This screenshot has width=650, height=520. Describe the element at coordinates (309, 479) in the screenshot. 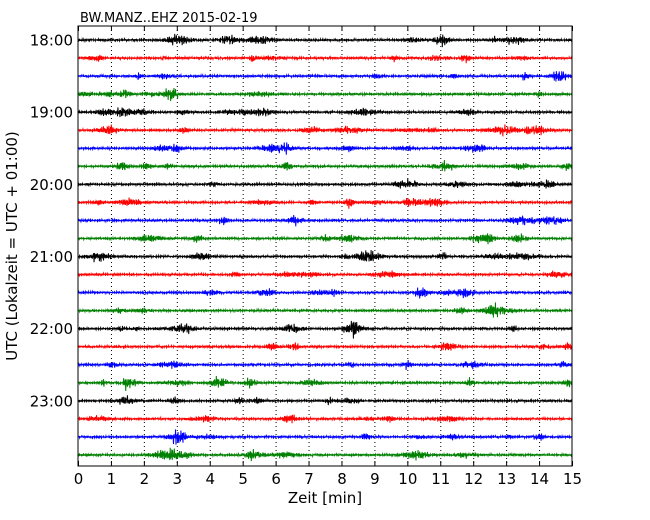

I see `x-tick-label: 7` at that location.